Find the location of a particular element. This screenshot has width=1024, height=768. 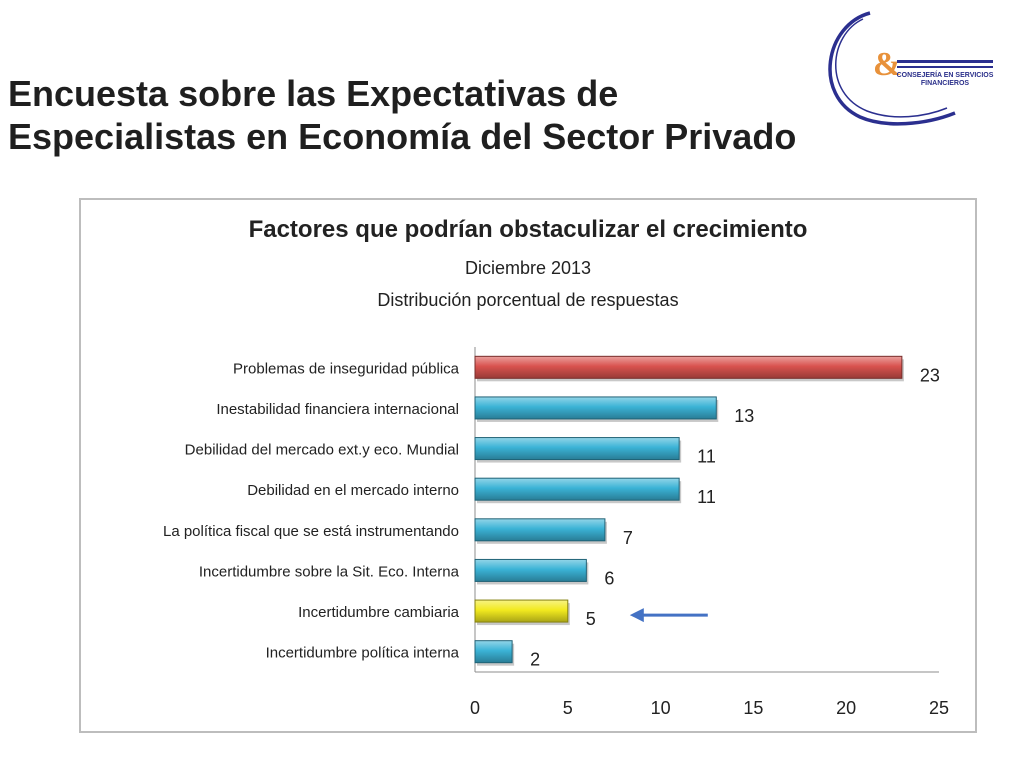

category-label: Debilidad del mercado ext.y eco. Mundial is located at coordinates (322, 450).